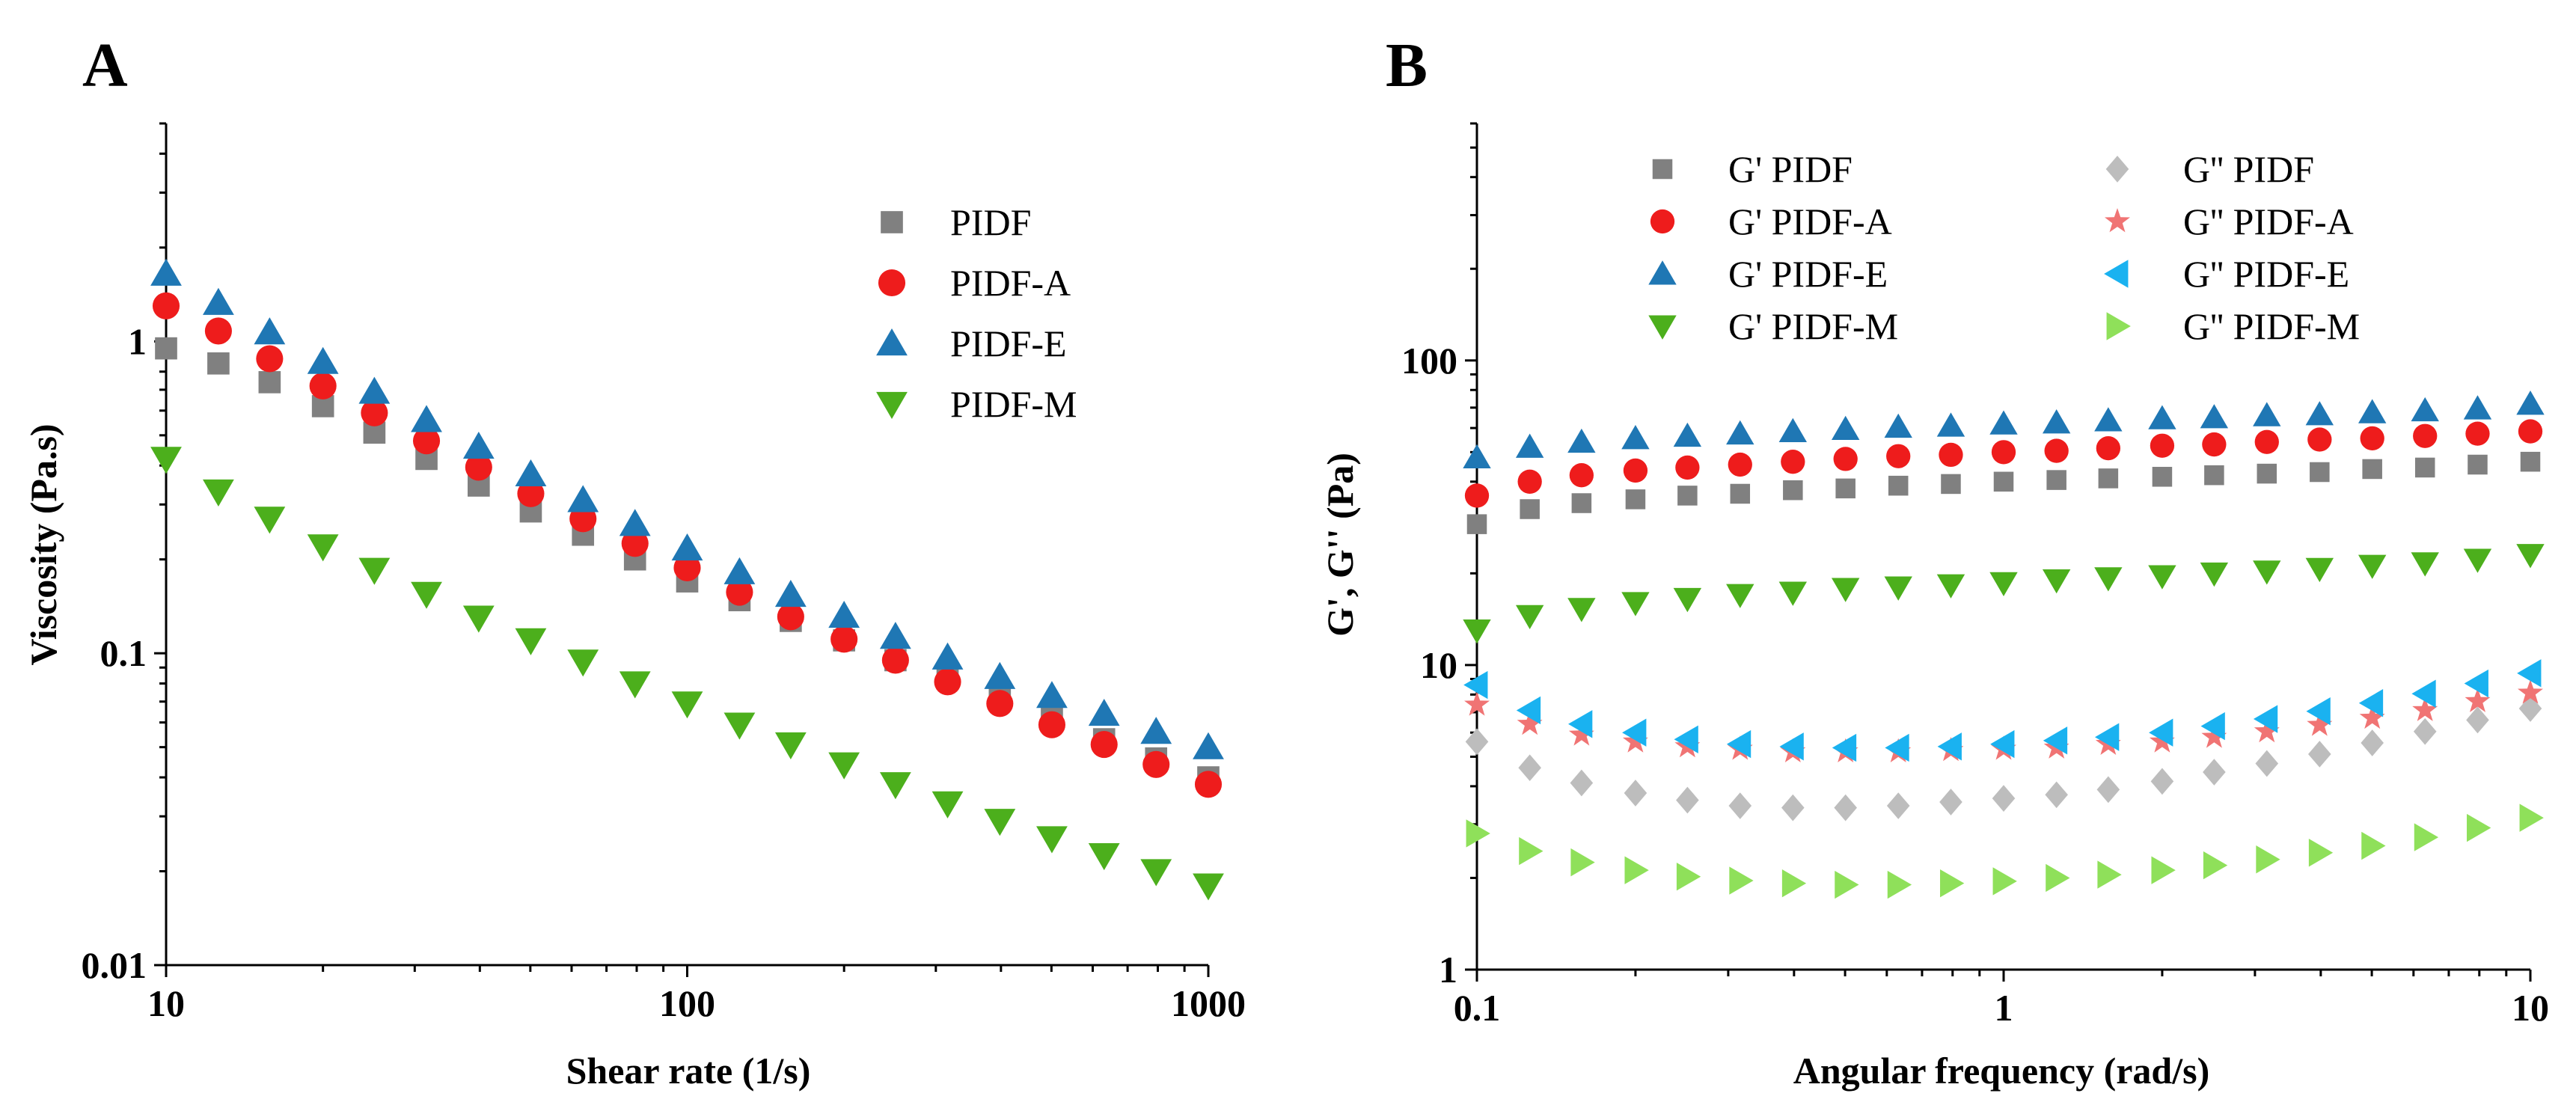 The image size is (2576, 1117). Describe the element at coordinates (166, 1003) in the screenshot. I see `panel-a-x-tick-label: 10` at that location.